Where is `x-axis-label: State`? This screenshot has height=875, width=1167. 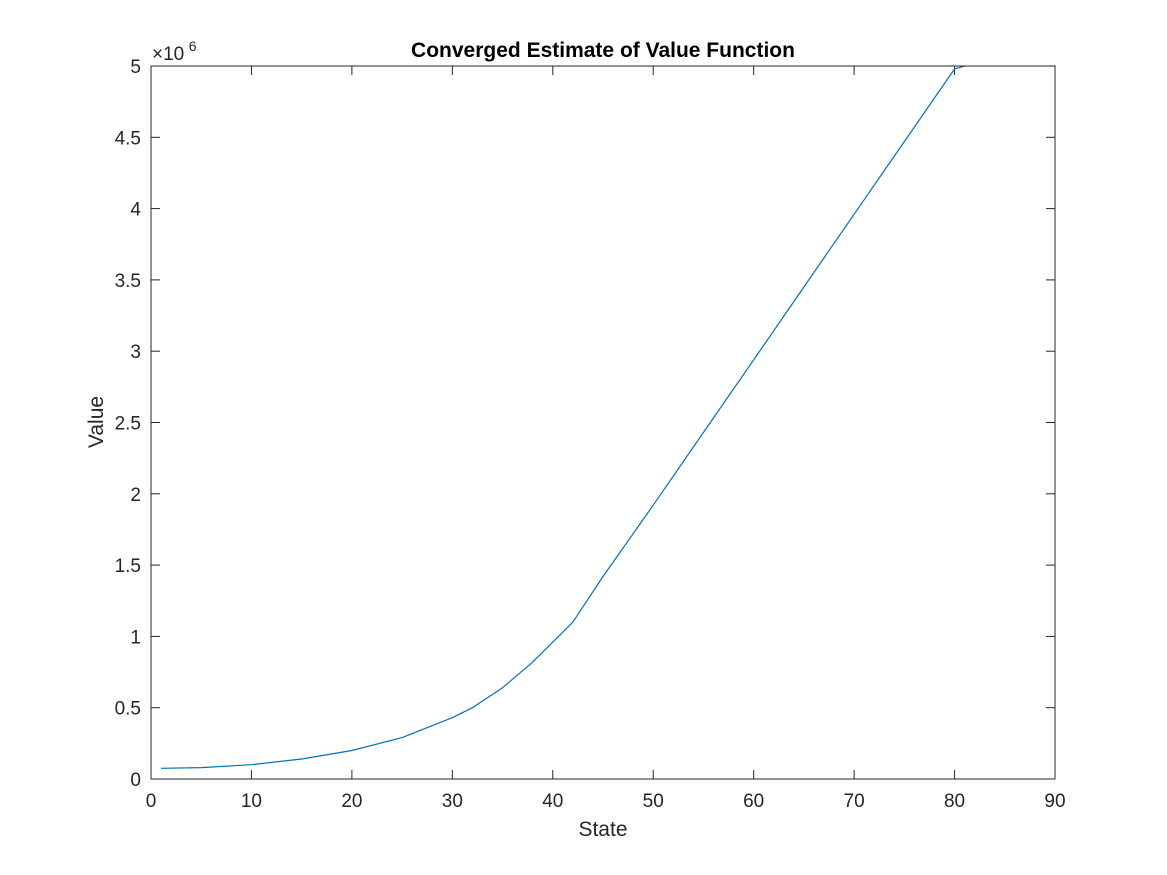 x-axis-label: State is located at coordinates (602, 829).